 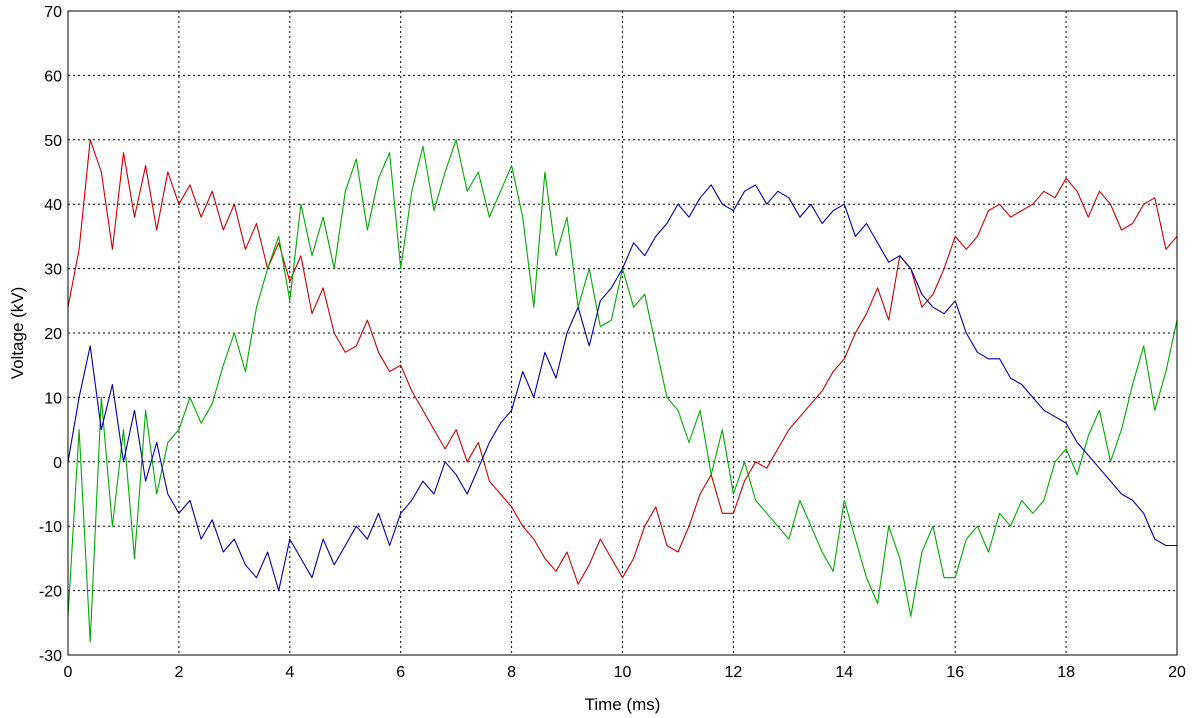 I want to click on x-tick-label: 2, so click(x=178, y=672).